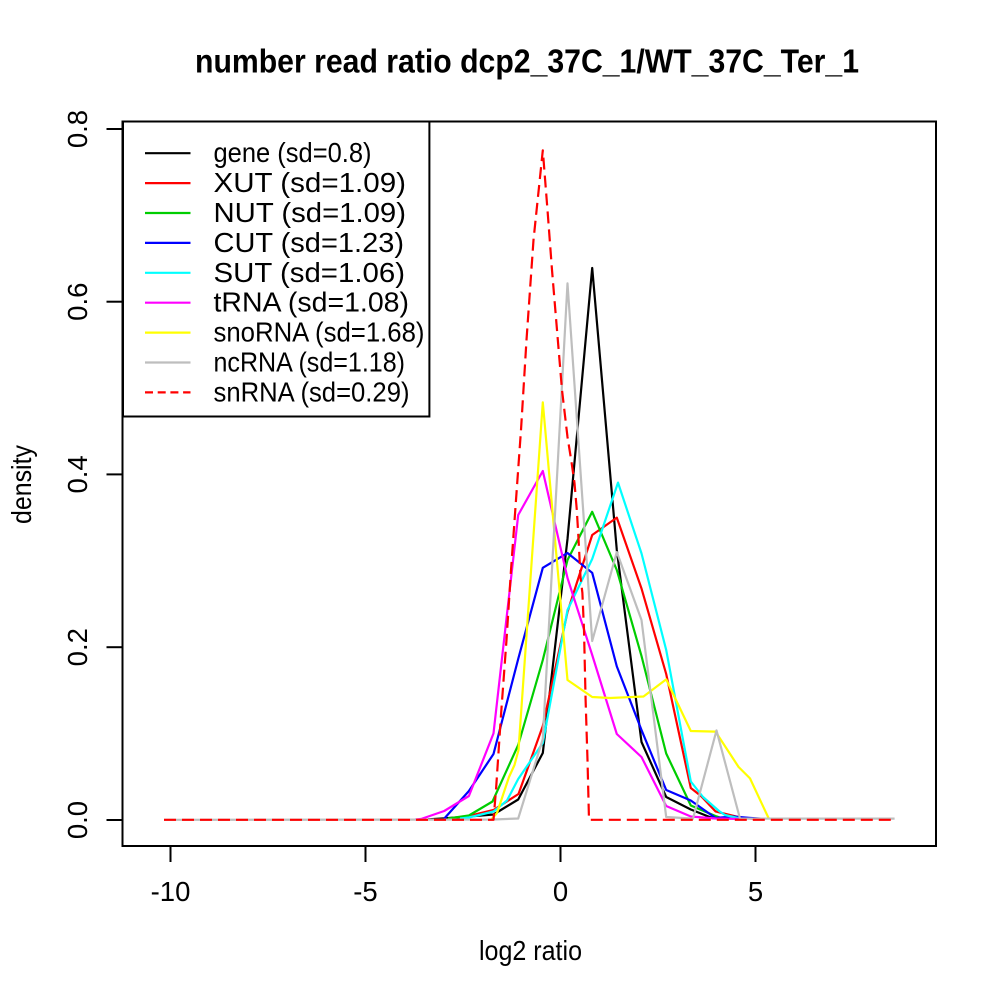  What do you see at coordinates (312, 391) in the screenshot?
I see `svg-text: snRNA (sd=0.29)` at bounding box center [312, 391].